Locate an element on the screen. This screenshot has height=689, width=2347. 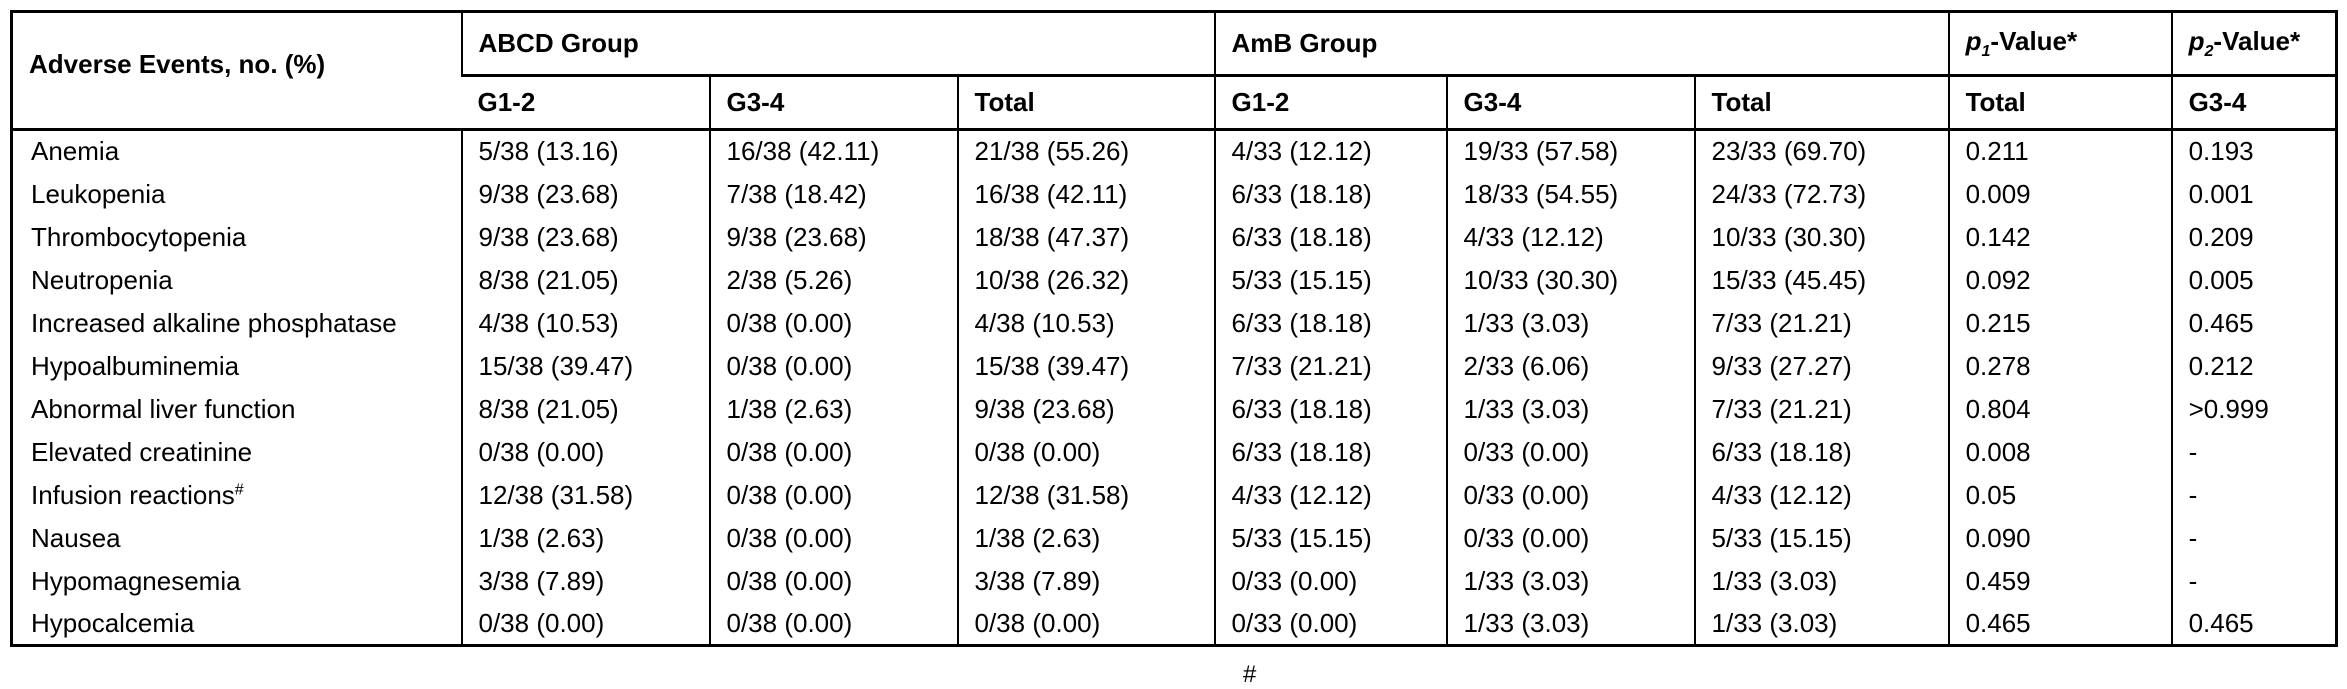
data-cell: 0.005 is located at coordinates (2253, 280).